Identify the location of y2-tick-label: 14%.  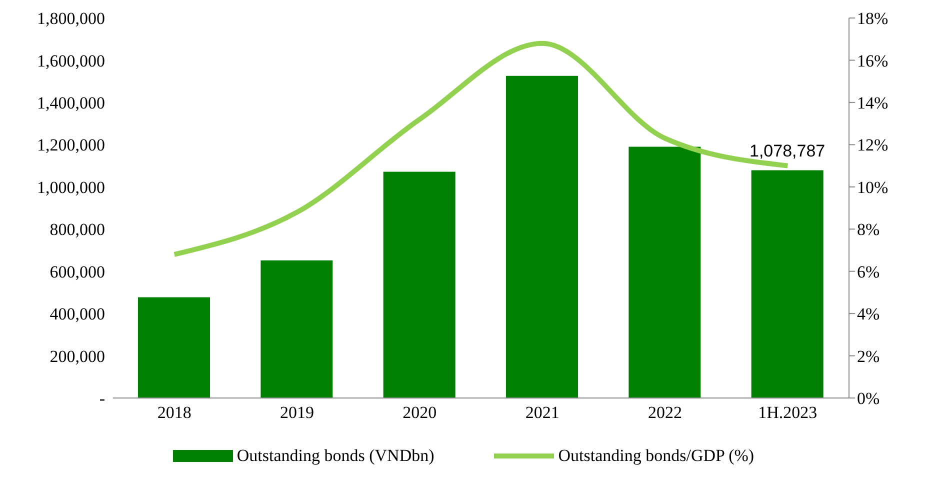
(872, 102).